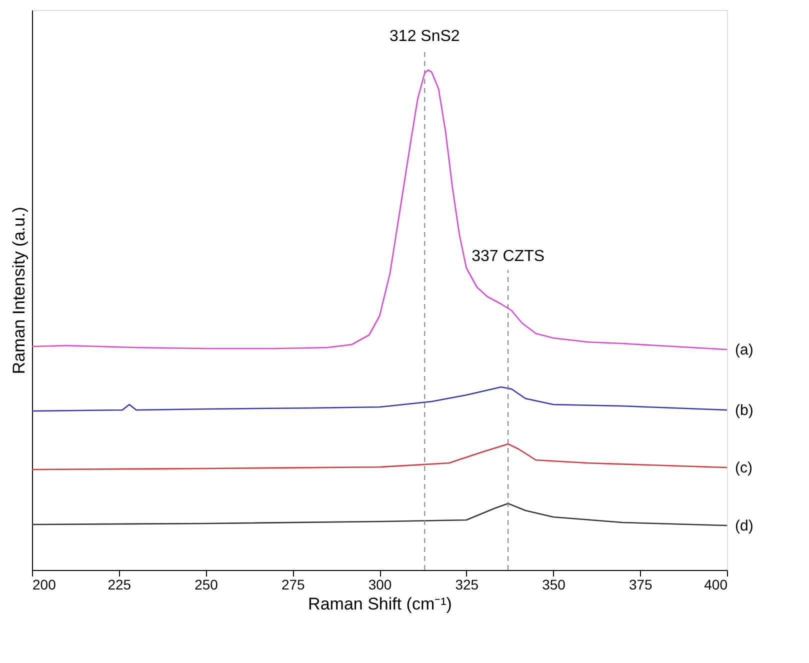 This screenshot has height=663, width=809. I want to click on series-label: (d), so click(744, 526).